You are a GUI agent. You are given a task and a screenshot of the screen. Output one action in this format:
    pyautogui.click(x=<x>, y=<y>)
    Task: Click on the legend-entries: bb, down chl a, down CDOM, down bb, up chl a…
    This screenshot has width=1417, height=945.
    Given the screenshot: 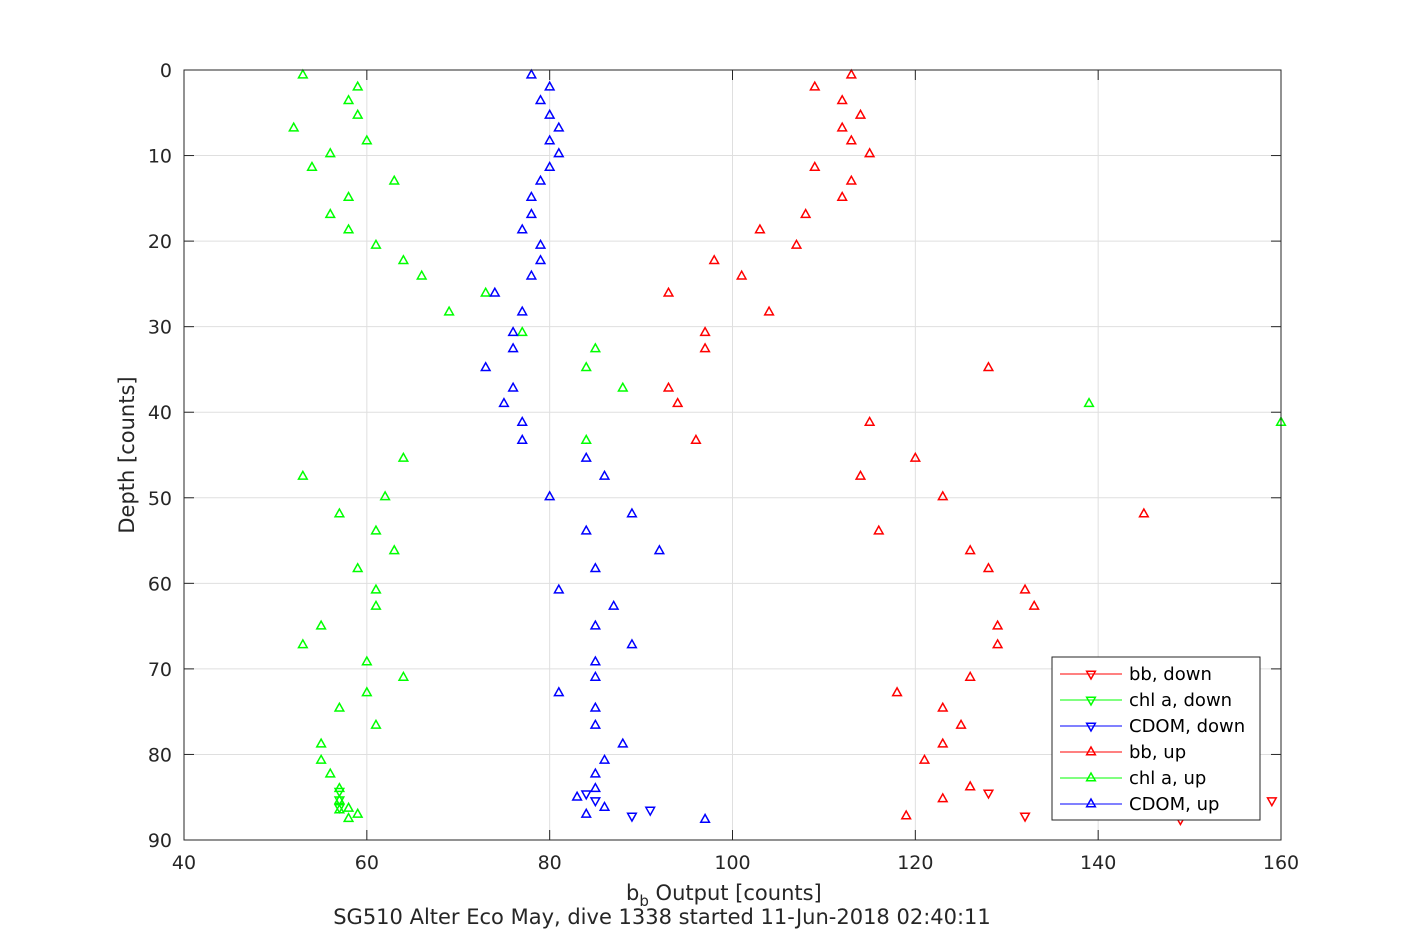 What is the action you would take?
    pyautogui.click(x=1152, y=739)
    